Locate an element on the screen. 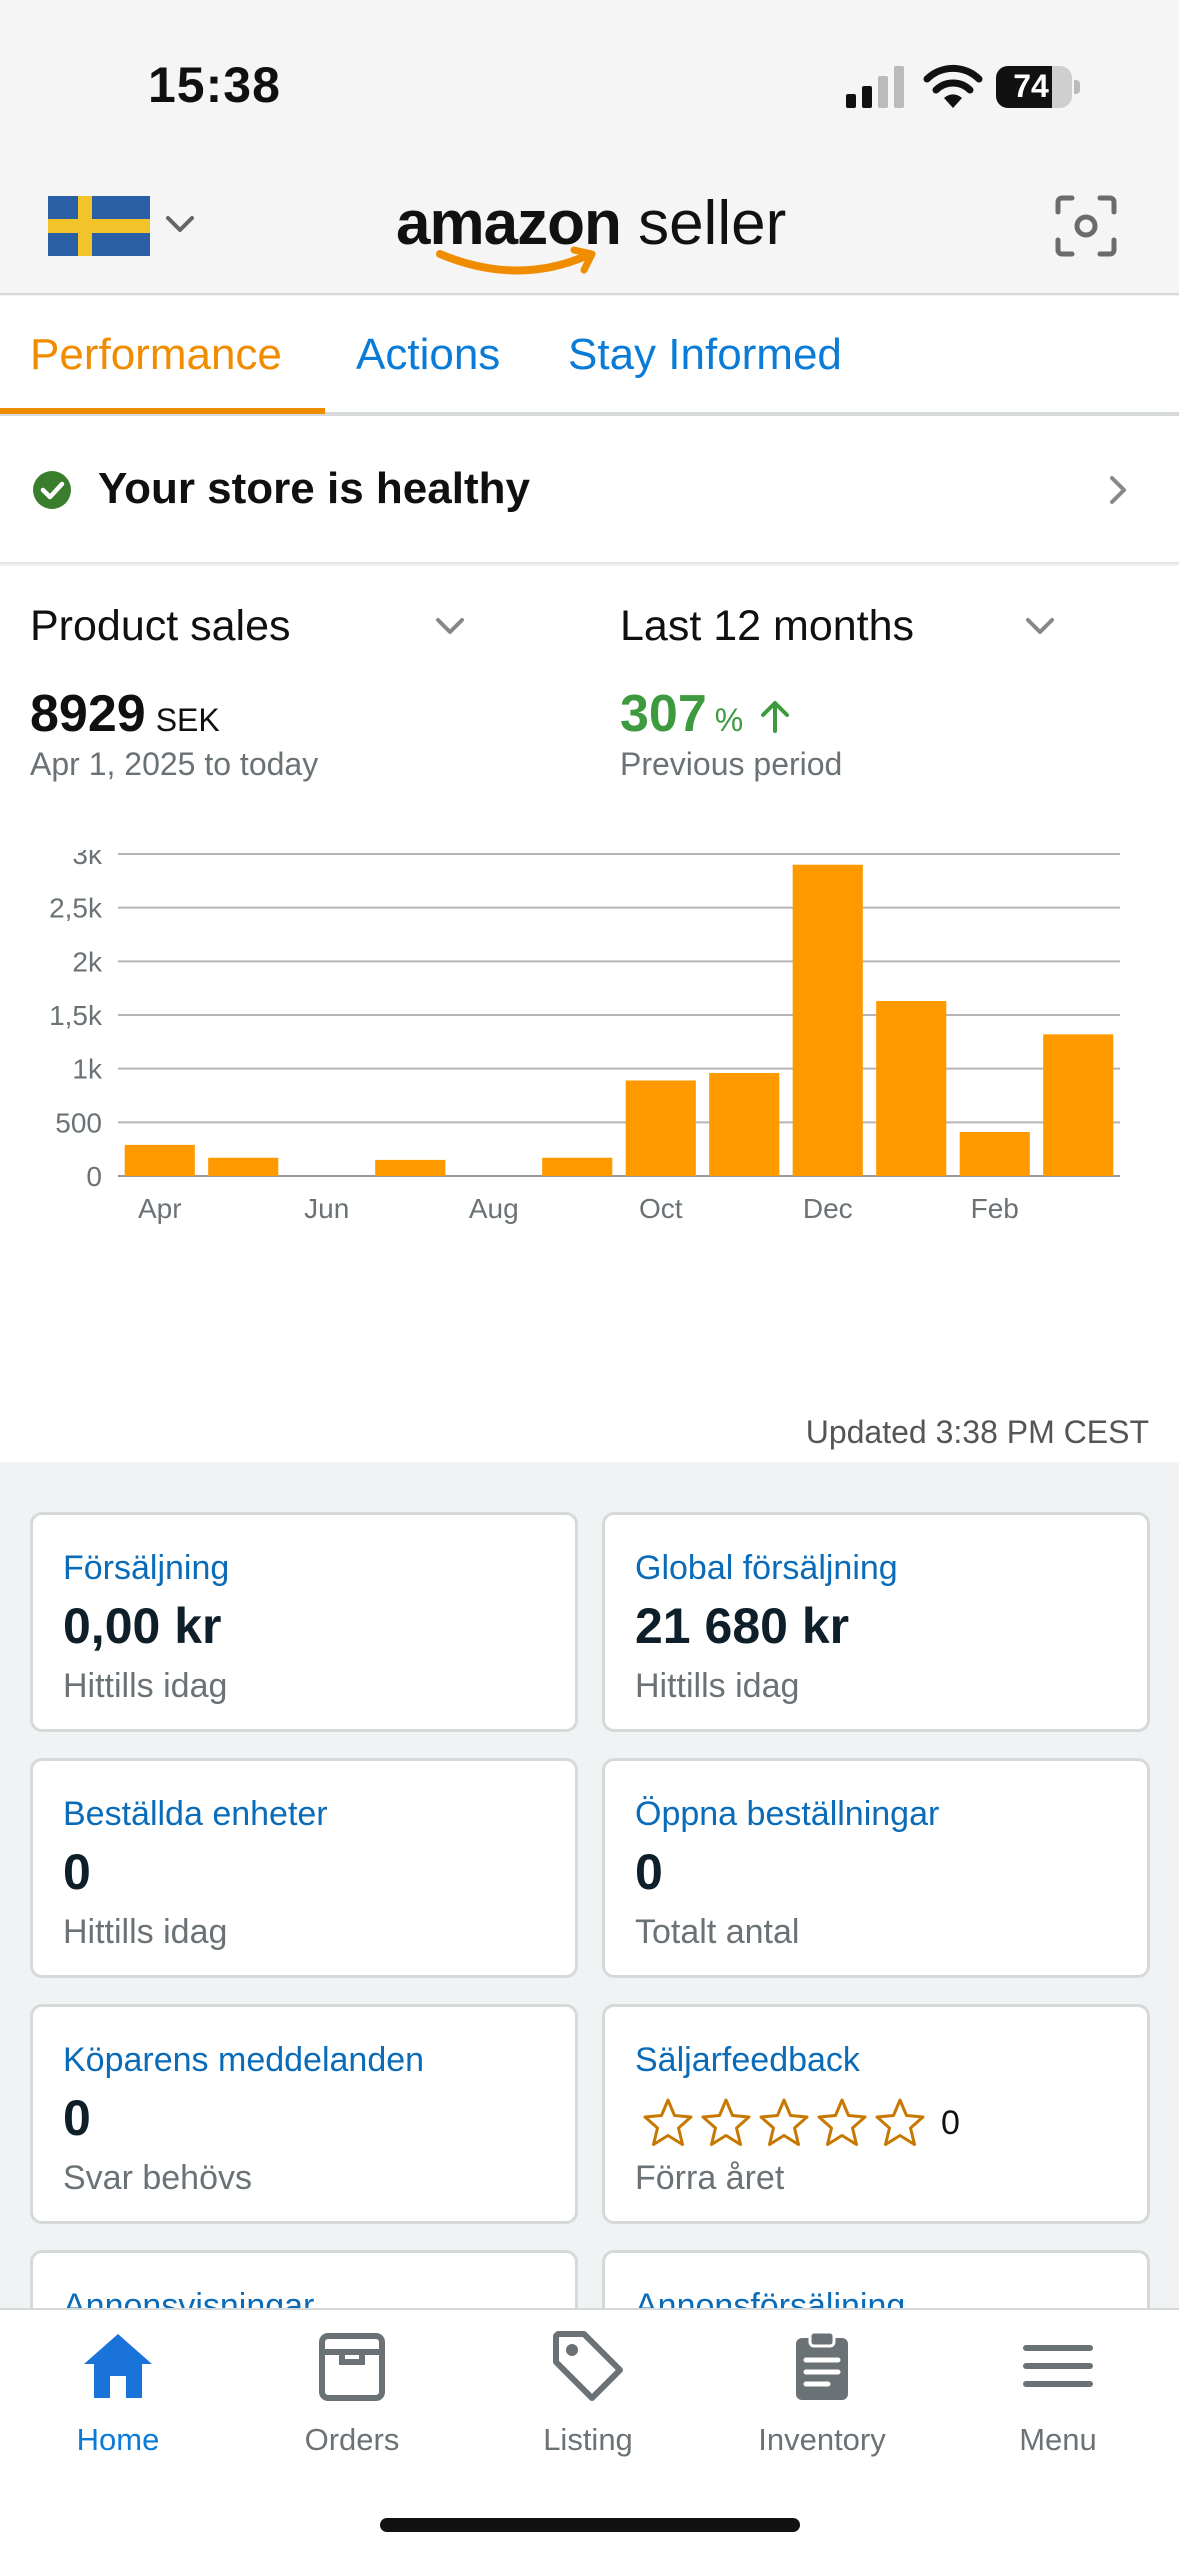  amazon-smile-icon is located at coordinates (516, 260).